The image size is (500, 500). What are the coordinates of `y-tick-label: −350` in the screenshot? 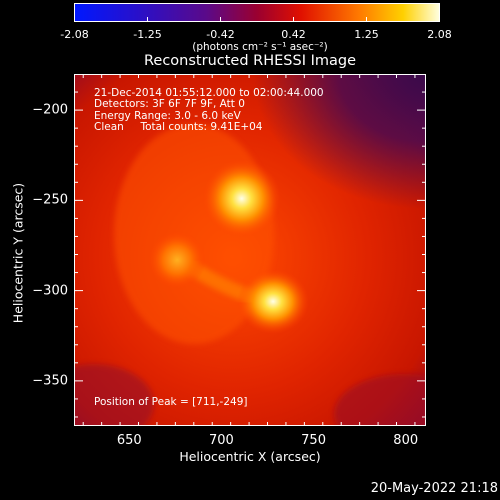 It's located at (50, 381).